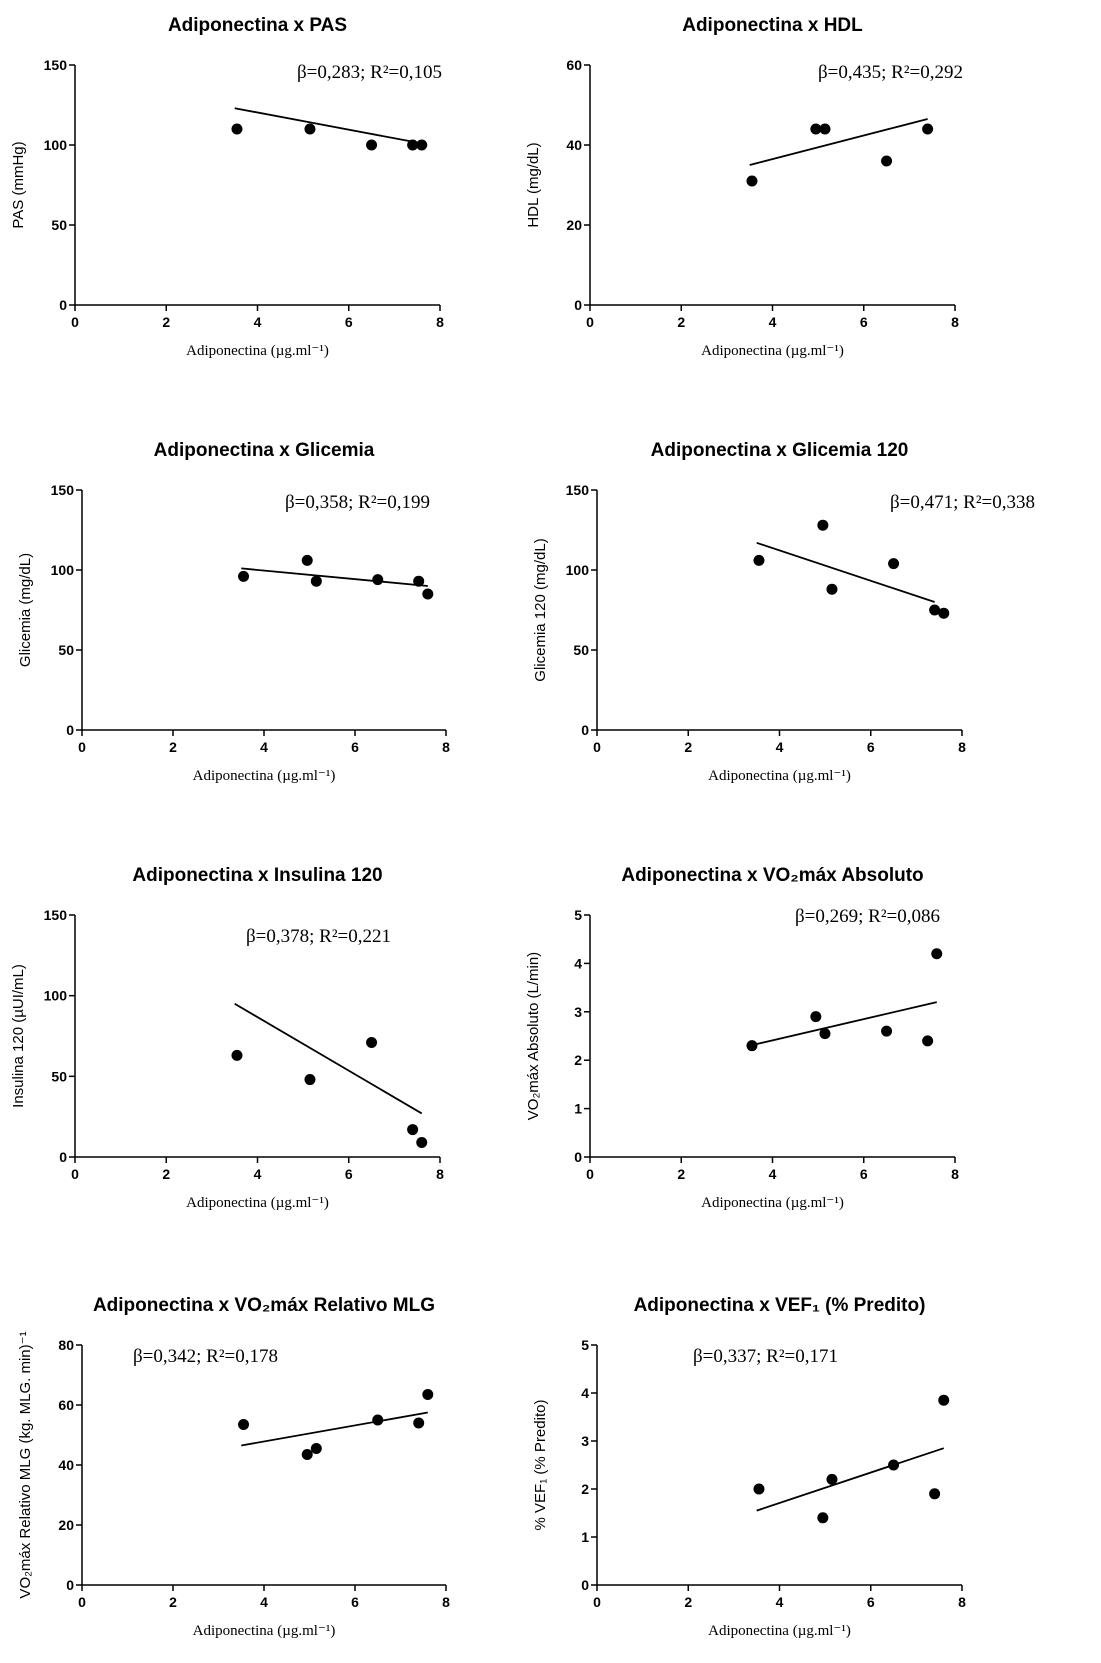  Describe the element at coordinates (574, 65) in the screenshot. I see `y-tick-label: 60` at that location.